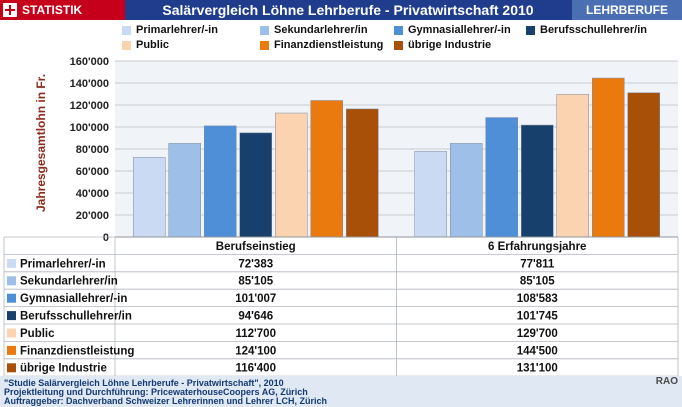 This screenshot has height=407, width=682. I want to click on legend-label: Public, so click(153, 45).